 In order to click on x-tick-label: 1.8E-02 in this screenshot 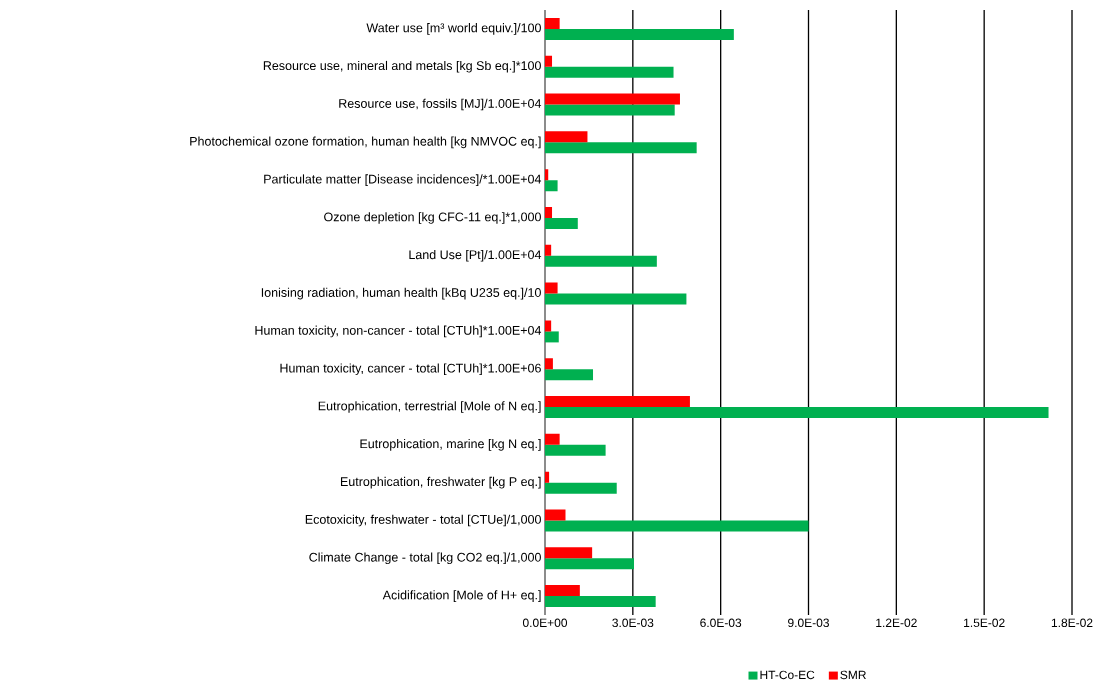, I will do `click(1072, 623)`.